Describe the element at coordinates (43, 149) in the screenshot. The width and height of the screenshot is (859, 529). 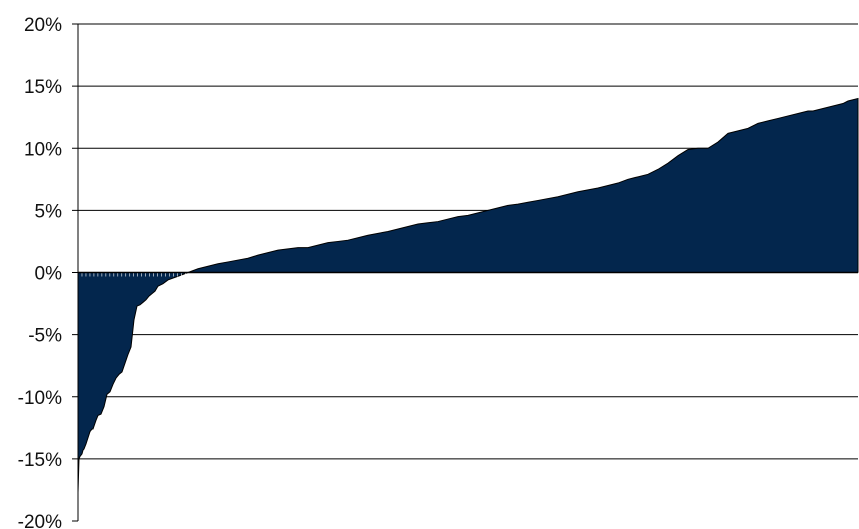
I see `y-tick-label: 10%` at that location.